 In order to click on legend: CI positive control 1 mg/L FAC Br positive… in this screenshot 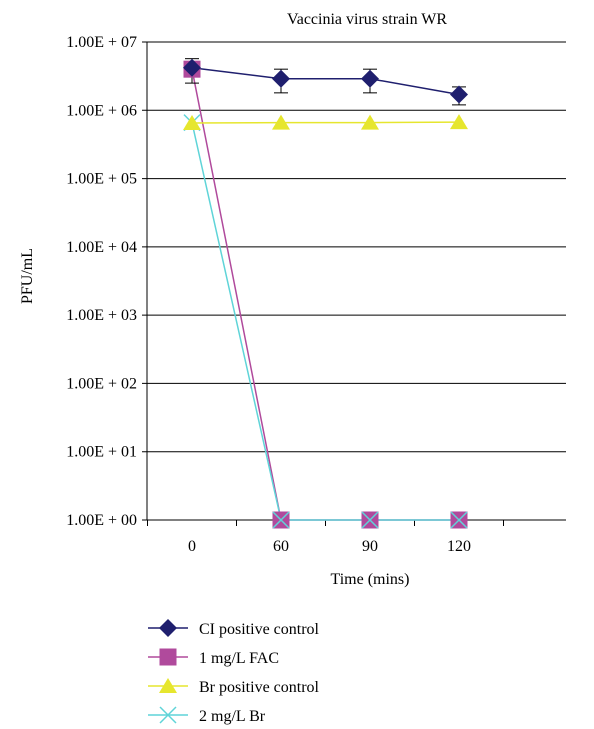, I will do `click(234, 672)`.